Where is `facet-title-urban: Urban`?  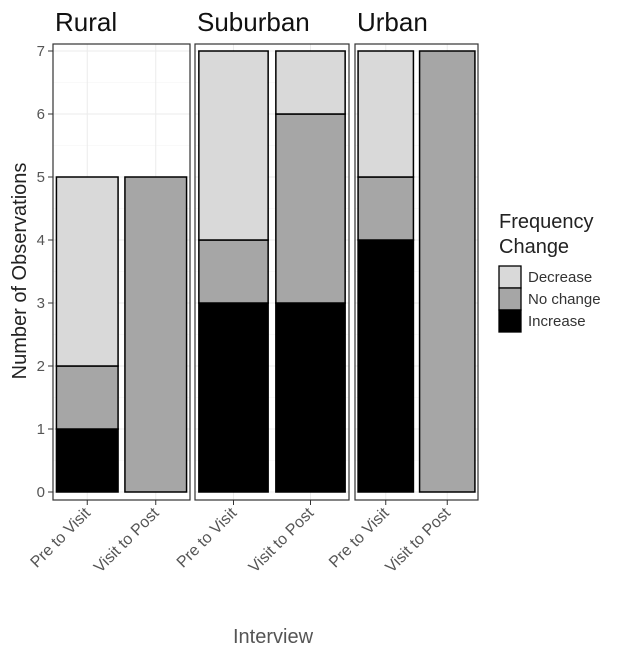
facet-title-urban: Urban is located at coordinates (392, 22).